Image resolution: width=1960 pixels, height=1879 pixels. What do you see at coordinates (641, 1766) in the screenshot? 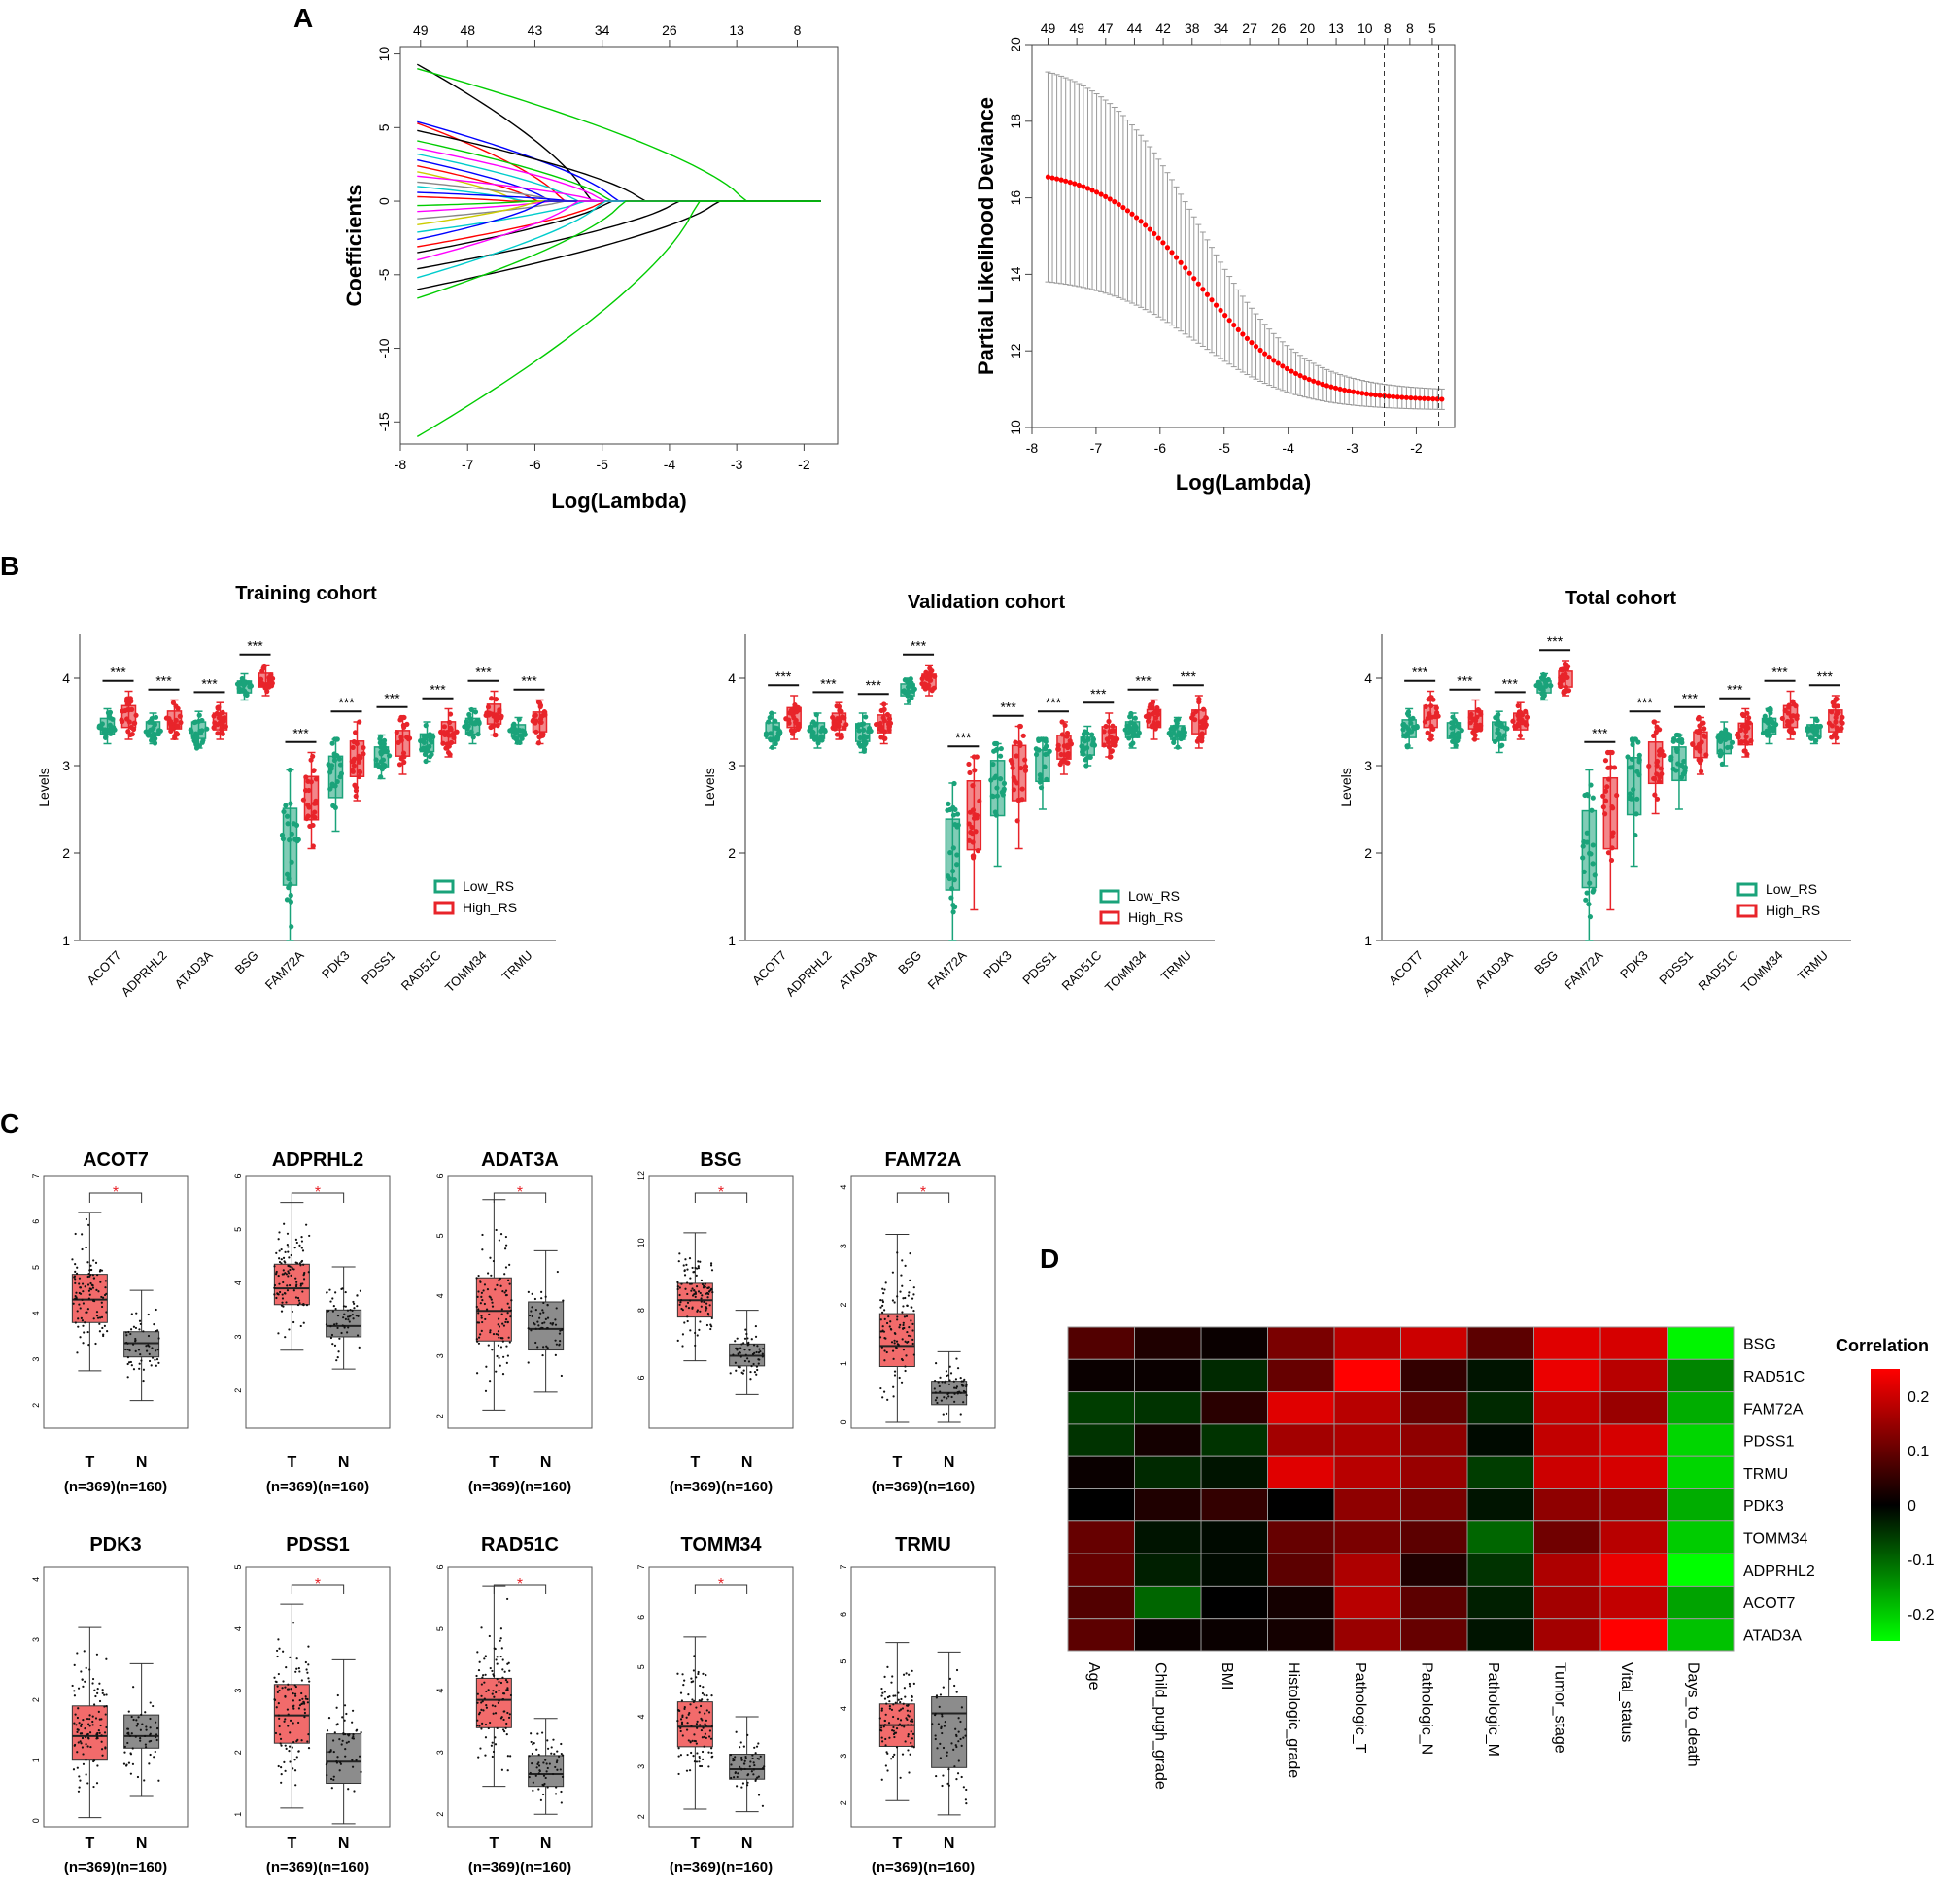
I see `c-y-tick-label: 3` at bounding box center [641, 1766].